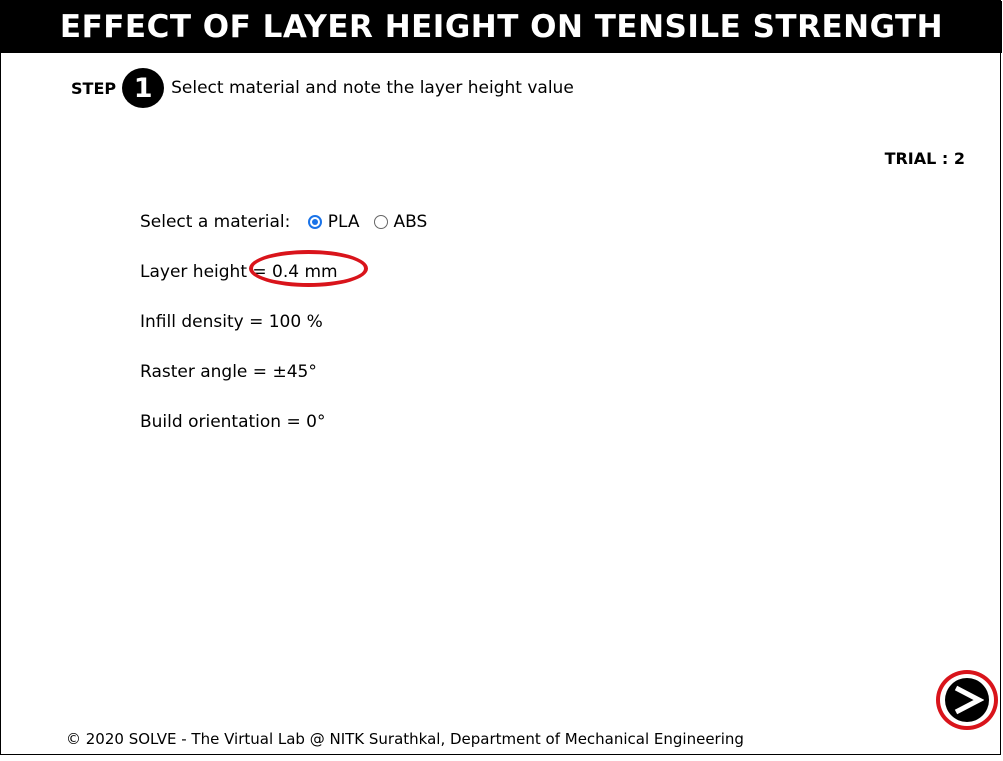 This screenshot has width=1003, height=761. What do you see at coordinates (196, 272) in the screenshot?
I see `layer-height-label: Layer height` at bounding box center [196, 272].